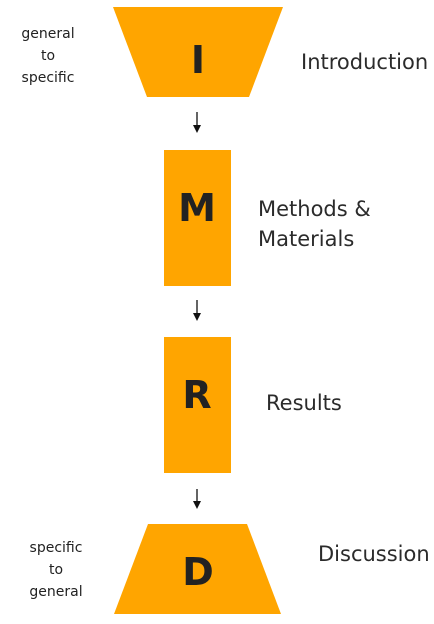 The height and width of the screenshot is (624, 434). I want to click on section-methods-materials: M Methods & Materials, so click(267, 218).